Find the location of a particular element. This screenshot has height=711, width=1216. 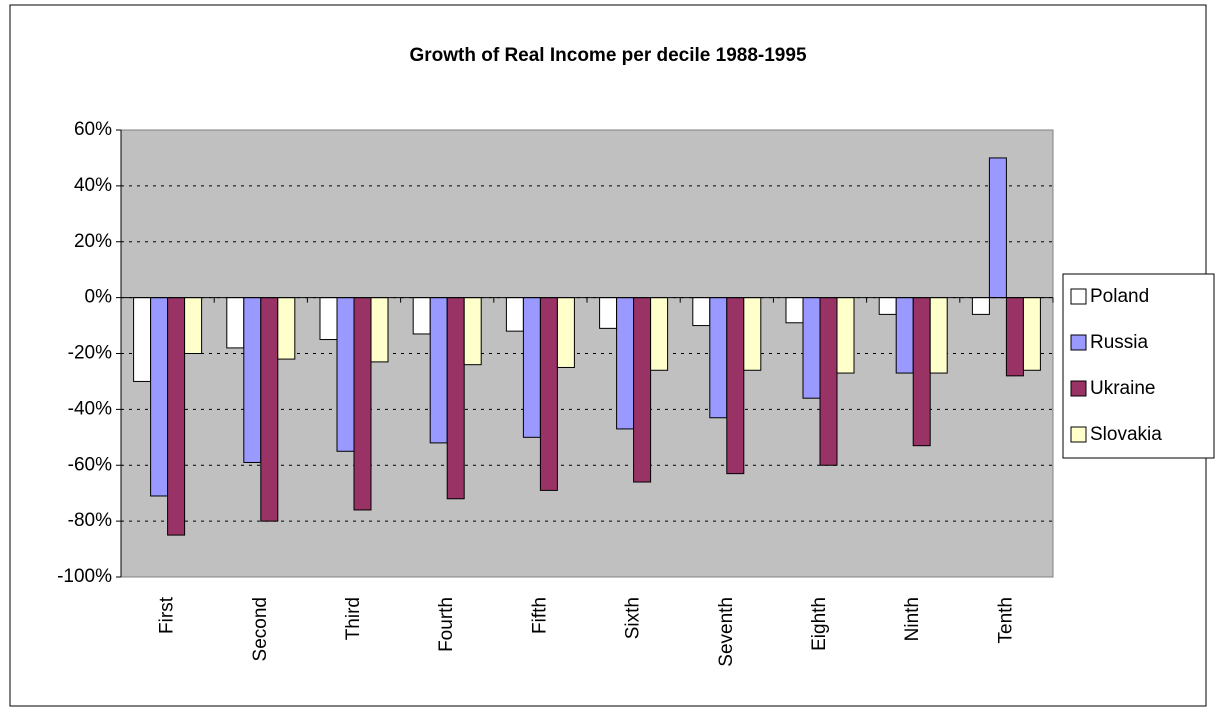

x-tick-label: Second is located at coordinates (260, 629).